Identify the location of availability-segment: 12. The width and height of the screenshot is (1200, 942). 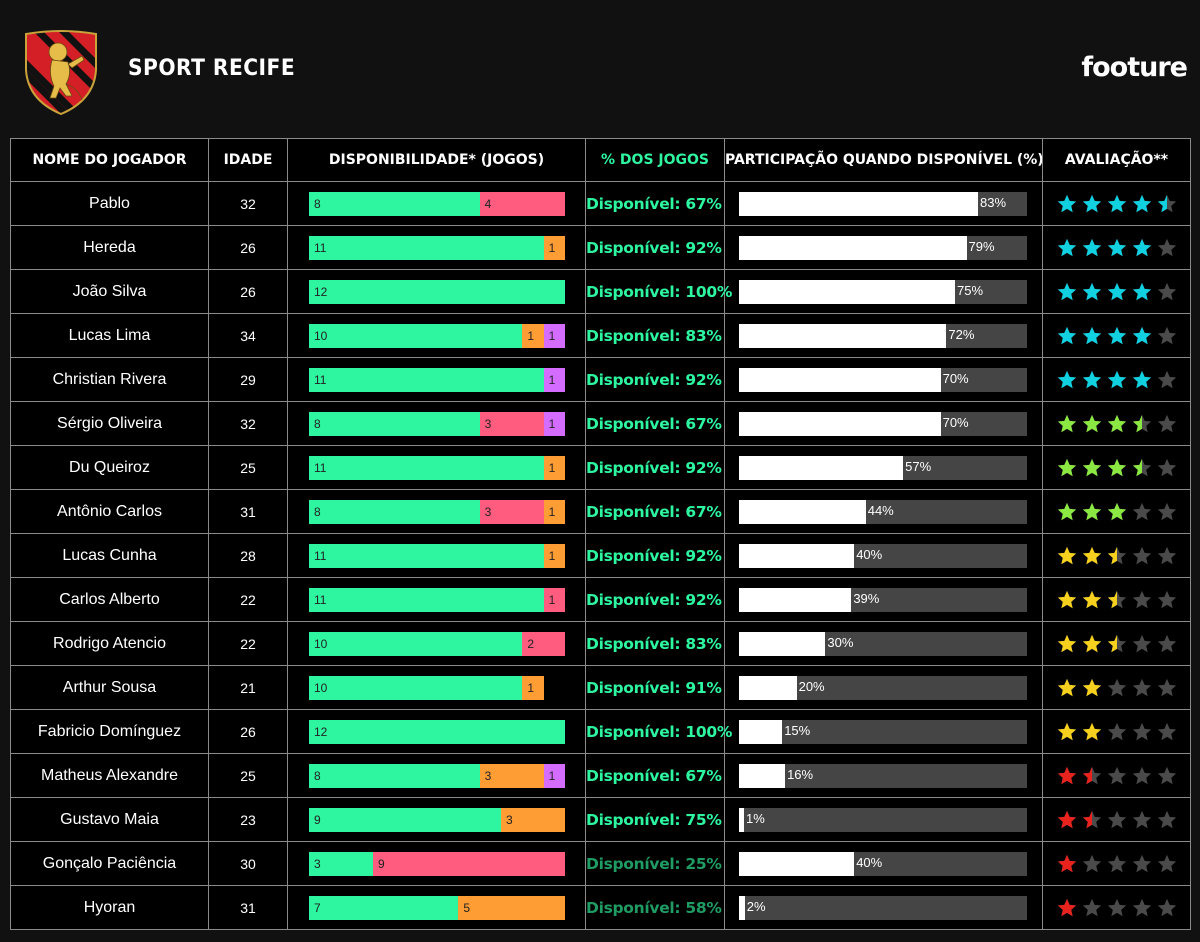
(437, 731).